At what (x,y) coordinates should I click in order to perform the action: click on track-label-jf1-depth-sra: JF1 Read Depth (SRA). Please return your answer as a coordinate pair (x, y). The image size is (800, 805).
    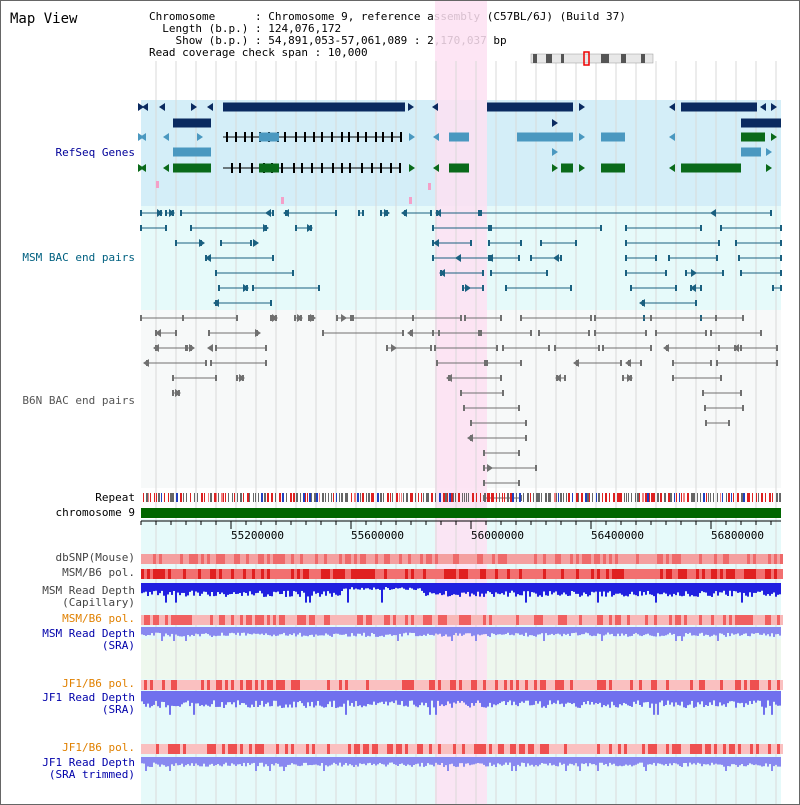
    Looking at the image, I should click on (88, 703).